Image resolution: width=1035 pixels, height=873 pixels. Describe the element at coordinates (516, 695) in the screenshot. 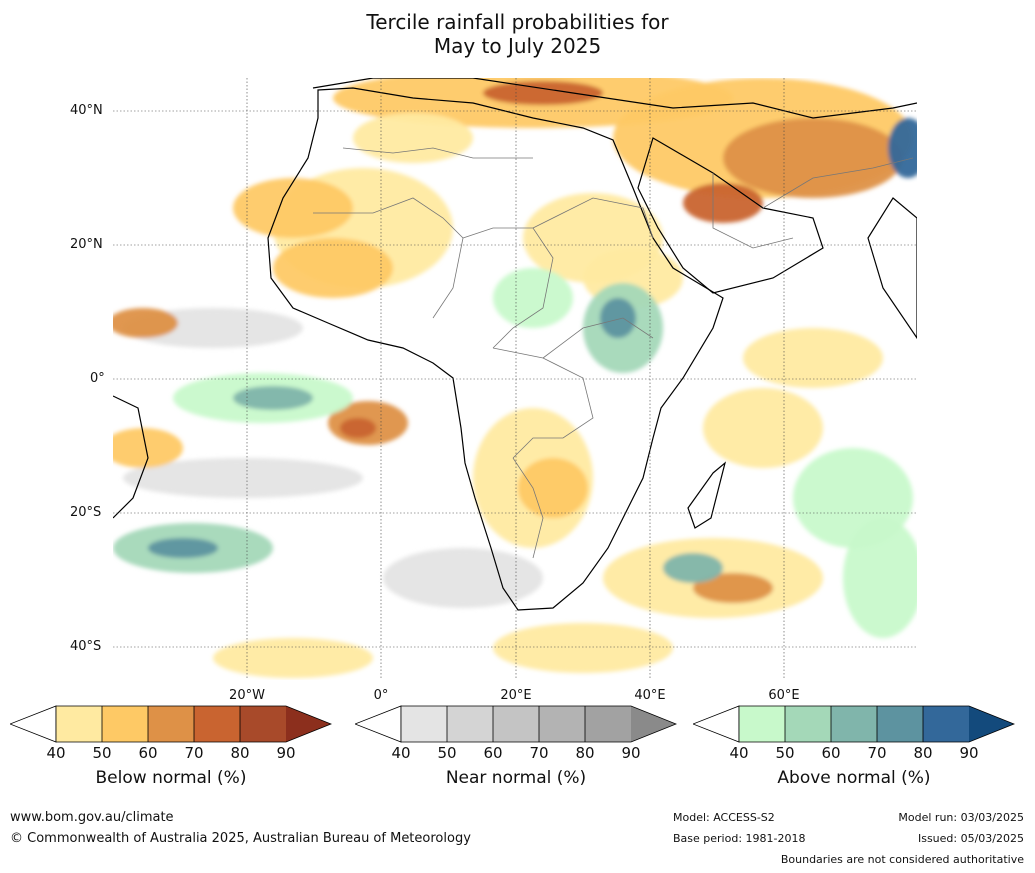

I see `lon-label-20e: 20°E` at that location.